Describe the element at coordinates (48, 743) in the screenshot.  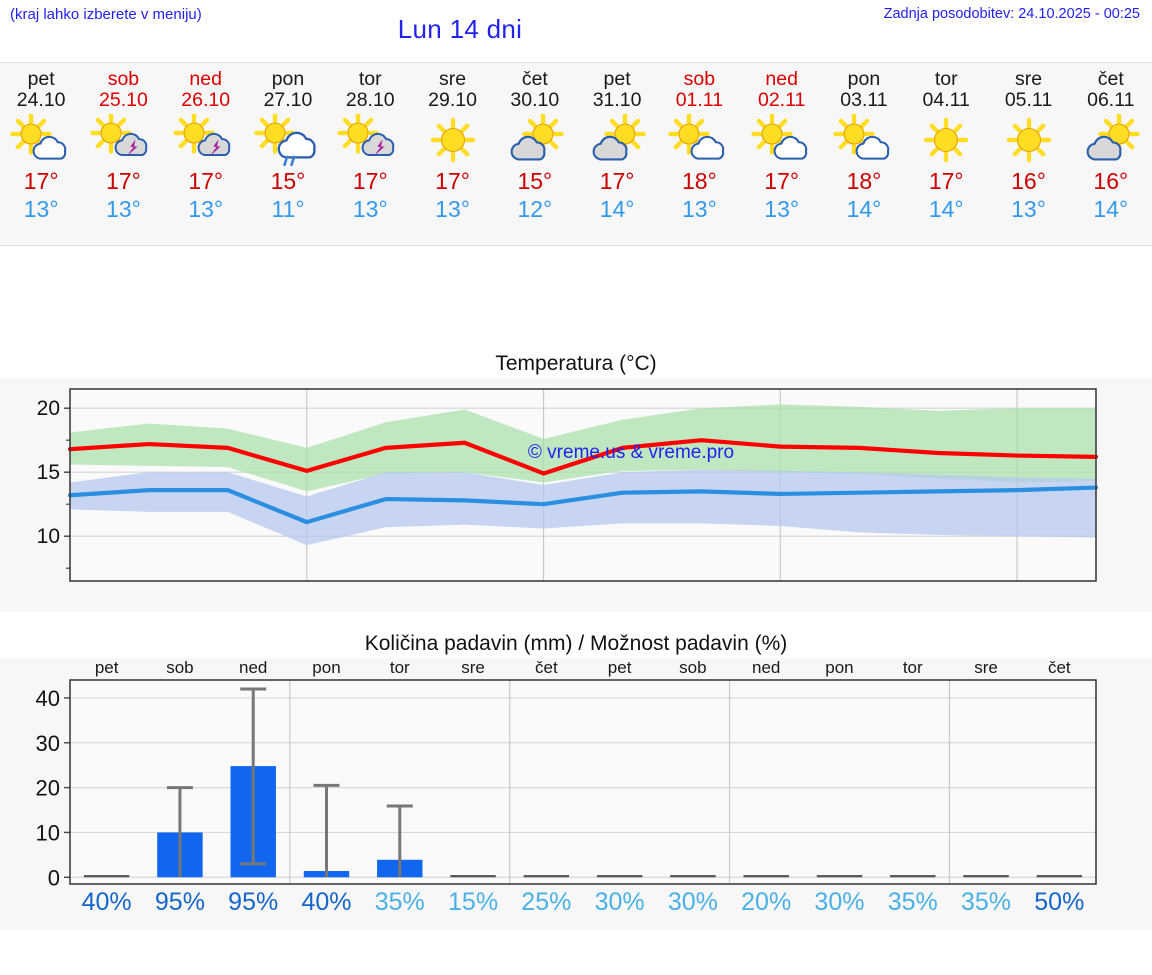
I see `svg-text: 30` at that location.